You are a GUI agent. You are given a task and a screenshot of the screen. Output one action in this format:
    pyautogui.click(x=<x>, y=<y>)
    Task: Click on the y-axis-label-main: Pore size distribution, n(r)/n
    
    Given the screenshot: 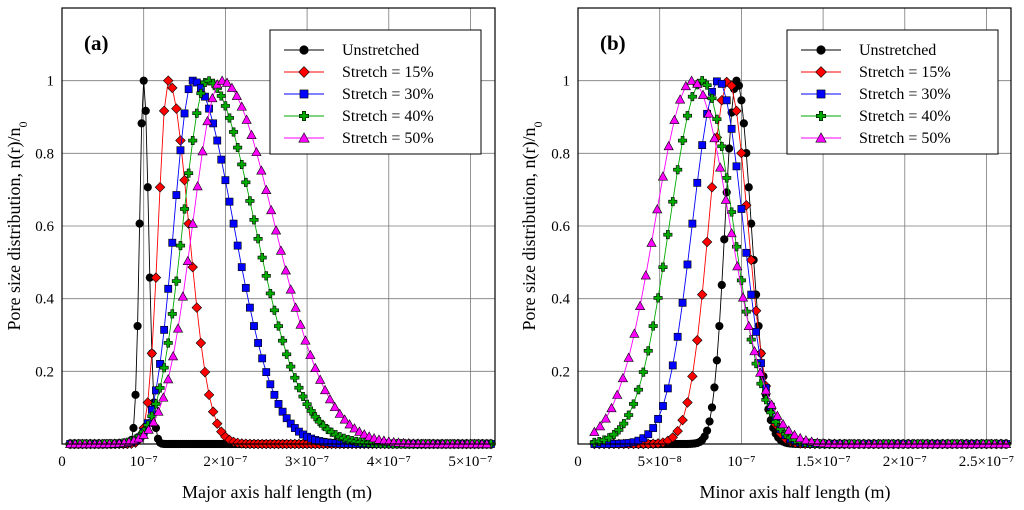 What is the action you would take?
    pyautogui.click(x=529, y=229)
    